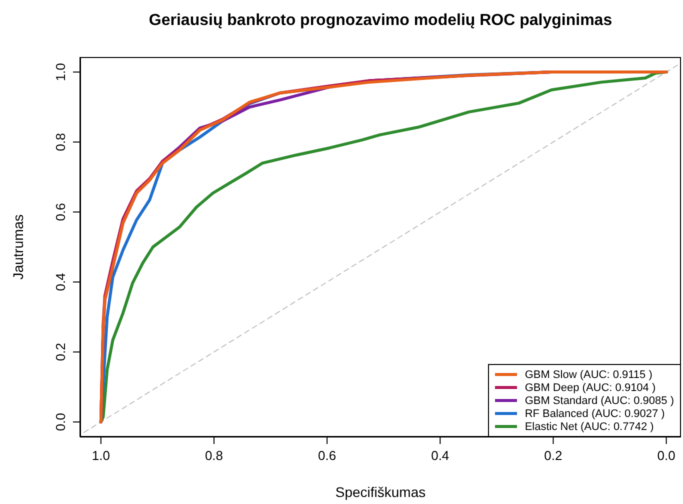 The width and height of the screenshot is (683, 504). What do you see at coordinates (327, 455) in the screenshot?
I see `x-tick-label: 0.6` at bounding box center [327, 455].